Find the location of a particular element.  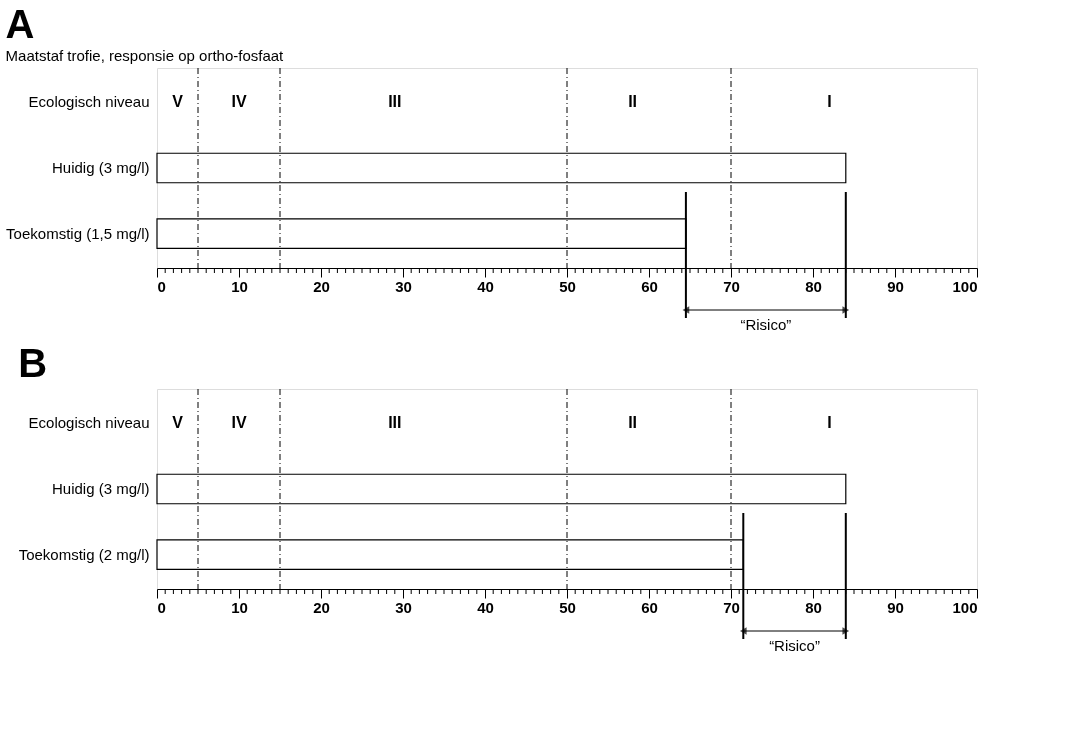

y-tick-label: Toekomstig (1,5 mg/l) is located at coordinates (78, 233).